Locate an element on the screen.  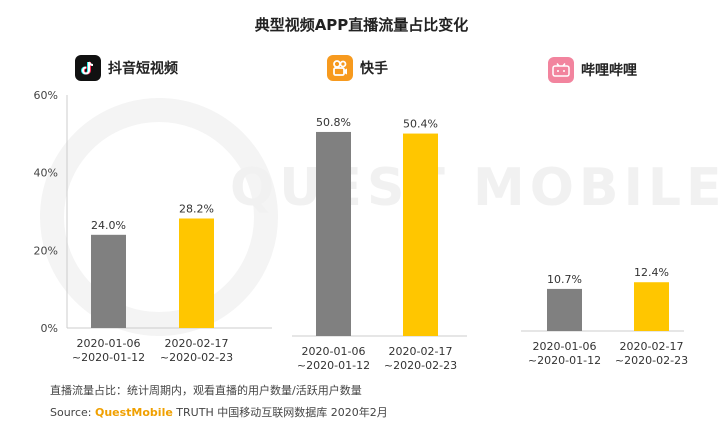
source-prefix: Source: is located at coordinates (72, 412).